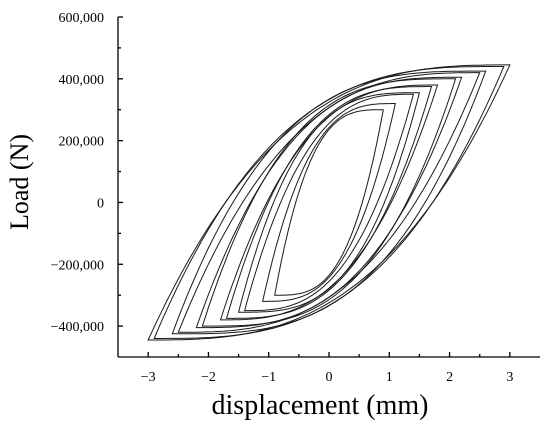 The image size is (550, 428). Describe the element at coordinates (320, 405) in the screenshot. I see `x-axis-title: displacement (mm)` at that location.